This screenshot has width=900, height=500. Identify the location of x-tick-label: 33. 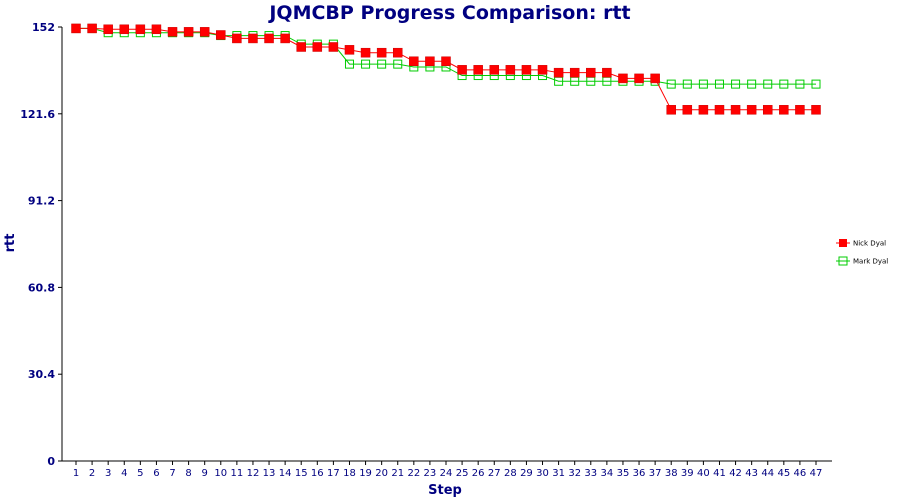
(590, 473).